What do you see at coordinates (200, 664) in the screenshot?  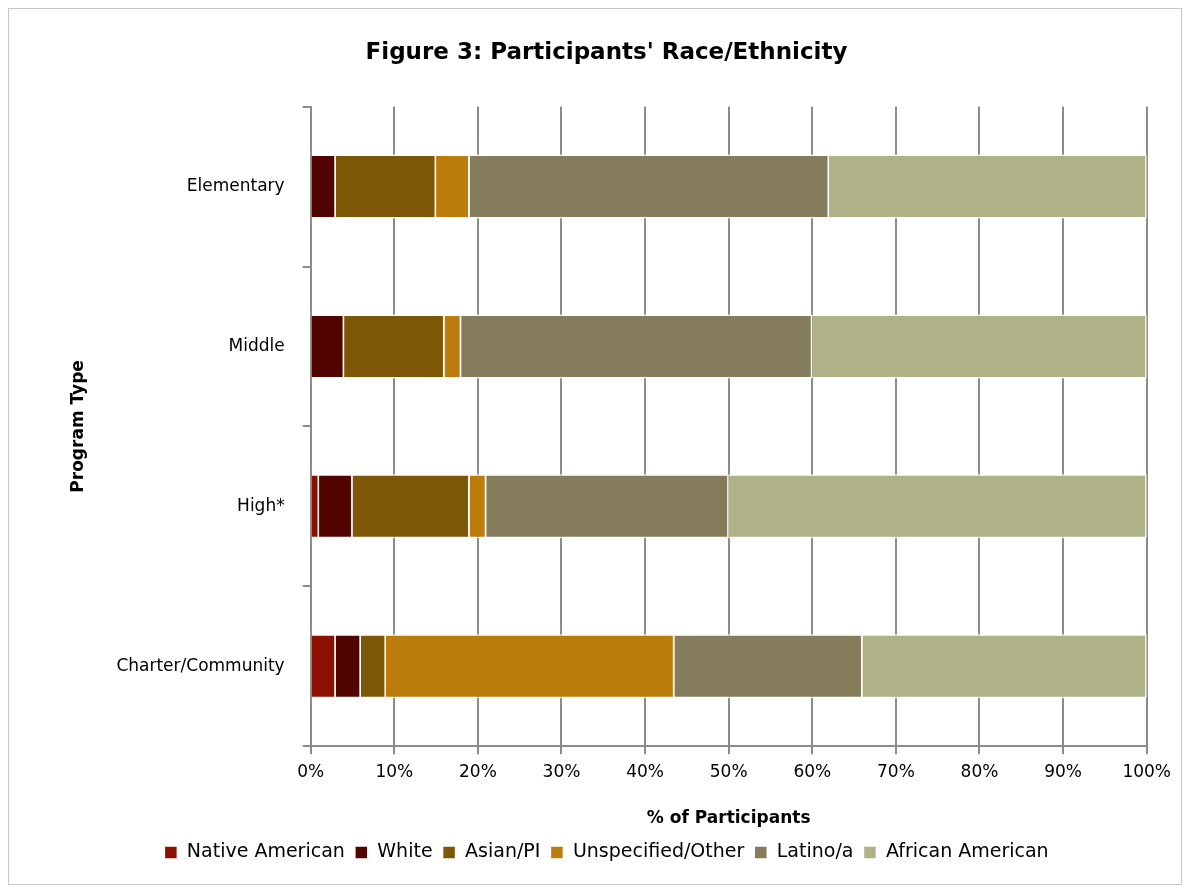 I see `y-tick-label: Charter/Community` at bounding box center [200, 664].